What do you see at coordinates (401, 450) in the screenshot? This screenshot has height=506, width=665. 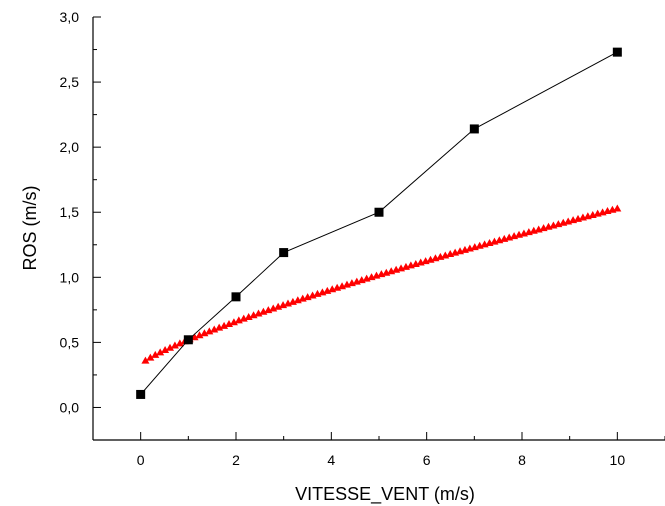 I see `x-axis: 0 2 4 6 8 10` at bounding box center [401, 450].